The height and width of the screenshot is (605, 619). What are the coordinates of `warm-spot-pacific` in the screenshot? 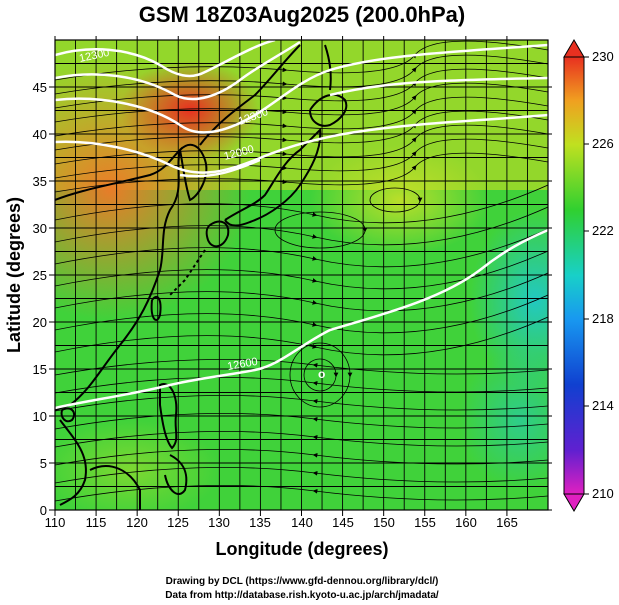 It's located at (400, 200).